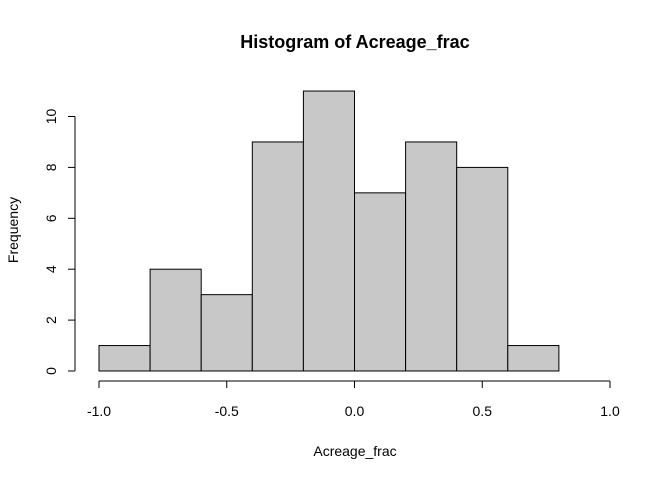 The width and height of the screenshot is (672, 485). Describe the element at coordinates (227, 411) in the screenshot. I see `x-tick-label-1: -0.5` at that location.